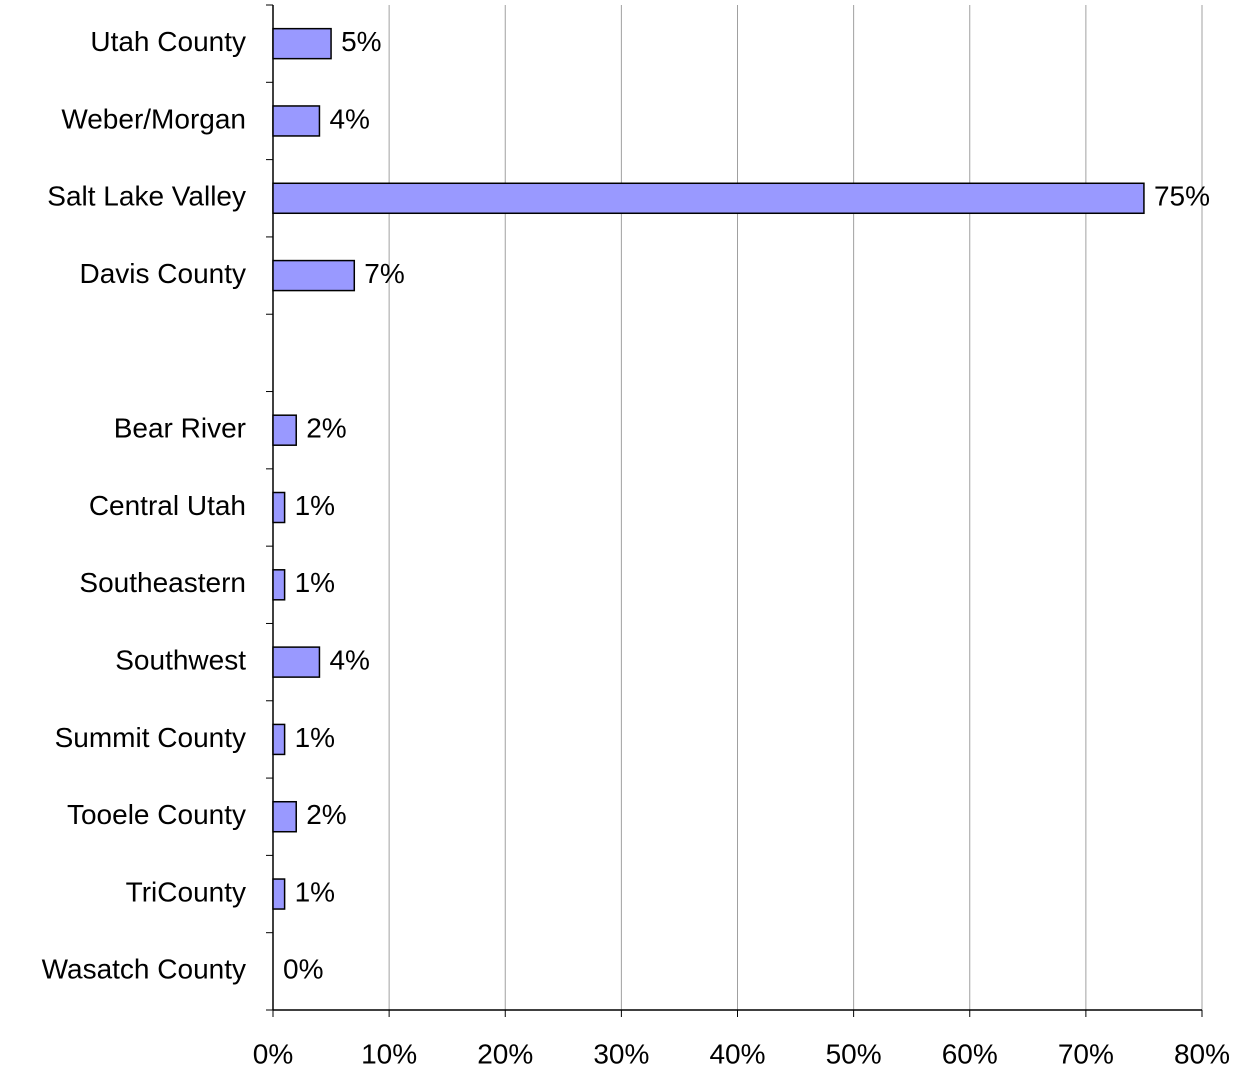 This screenshot has width=1233, height=1076. What do you see at coordinates (150, 737) in the screenshot?
I see `y-tick-label: Summit County` at bounding box center [150, 737].